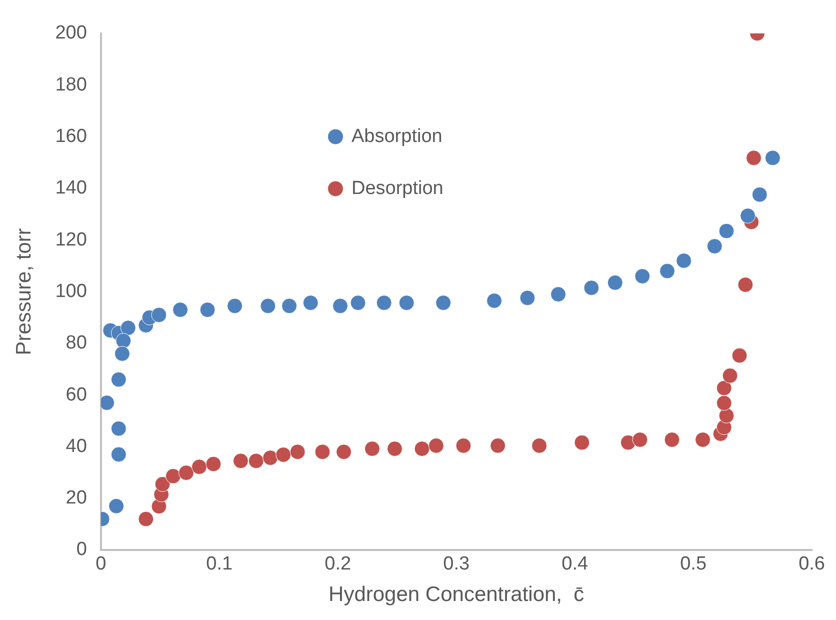 The width and height of the screenshot is (836, 620). Describe the element at coordinates (76, 395) in the screenshot. I see `y-tick-label: 60` at that location.